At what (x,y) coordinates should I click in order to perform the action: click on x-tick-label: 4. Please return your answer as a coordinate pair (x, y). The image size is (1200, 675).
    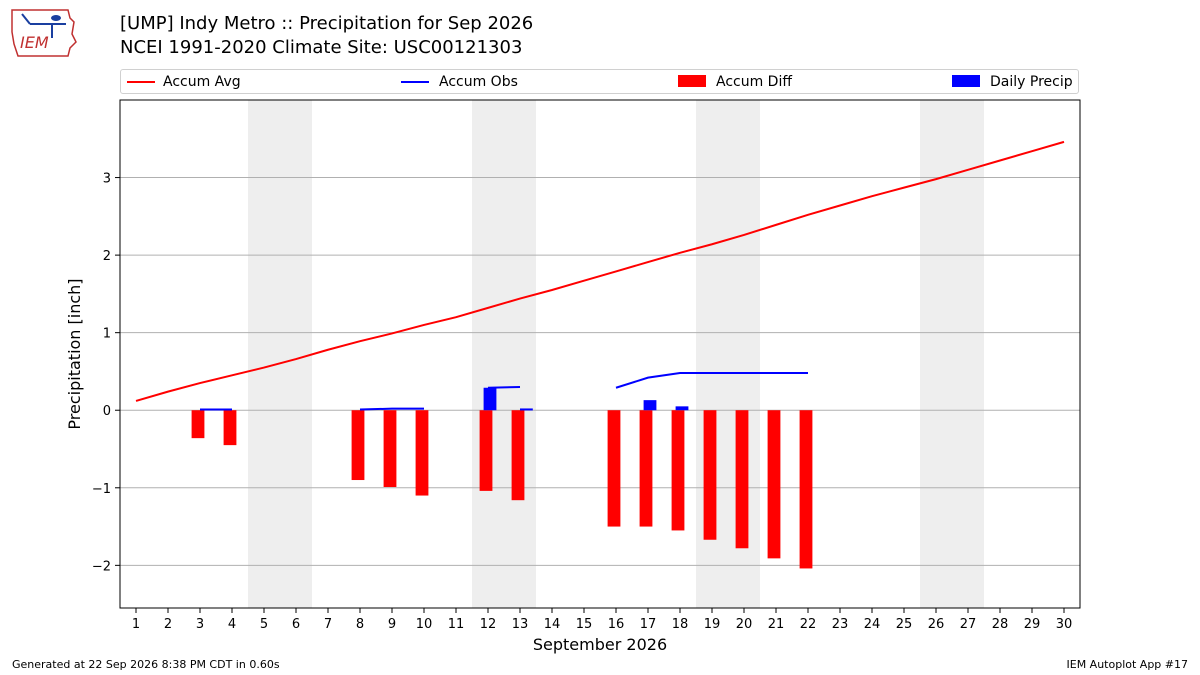
    Looking at the image, I should click on (232, 624).